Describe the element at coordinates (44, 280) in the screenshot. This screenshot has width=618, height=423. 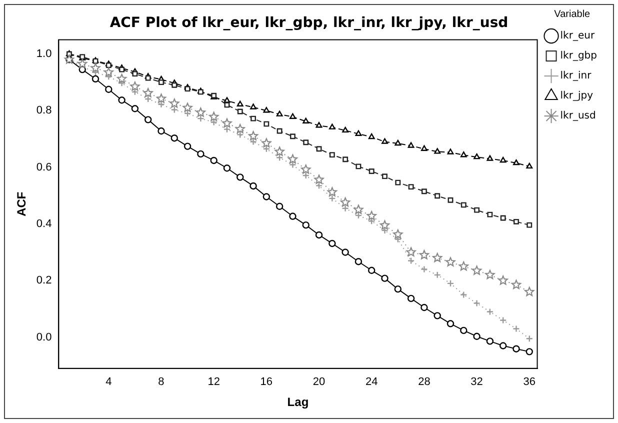
I see `y-tick-label: 0.2` at that location.